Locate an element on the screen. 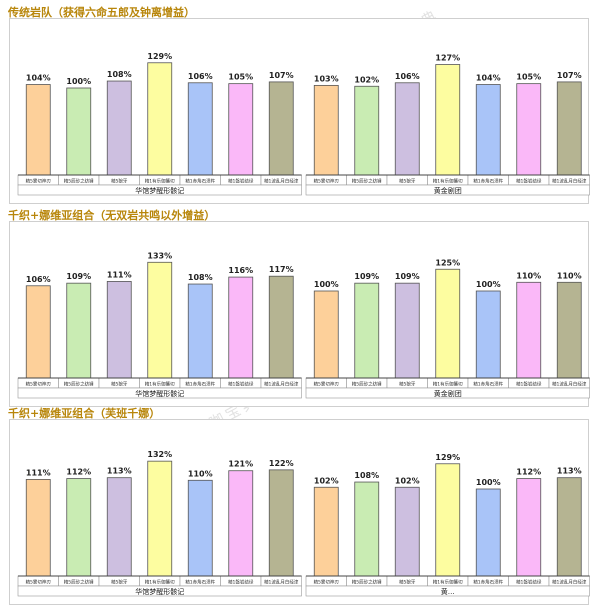  data-label: 129% is located at coordinates (447, 457).